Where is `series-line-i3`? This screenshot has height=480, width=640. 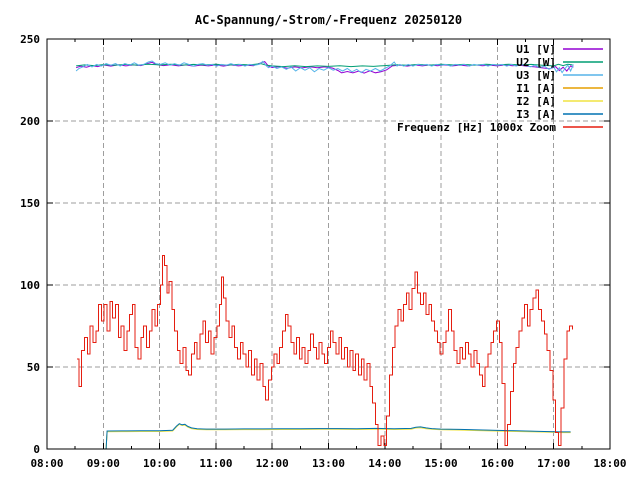 series-line-i3 is located at coordinates (338, 436).